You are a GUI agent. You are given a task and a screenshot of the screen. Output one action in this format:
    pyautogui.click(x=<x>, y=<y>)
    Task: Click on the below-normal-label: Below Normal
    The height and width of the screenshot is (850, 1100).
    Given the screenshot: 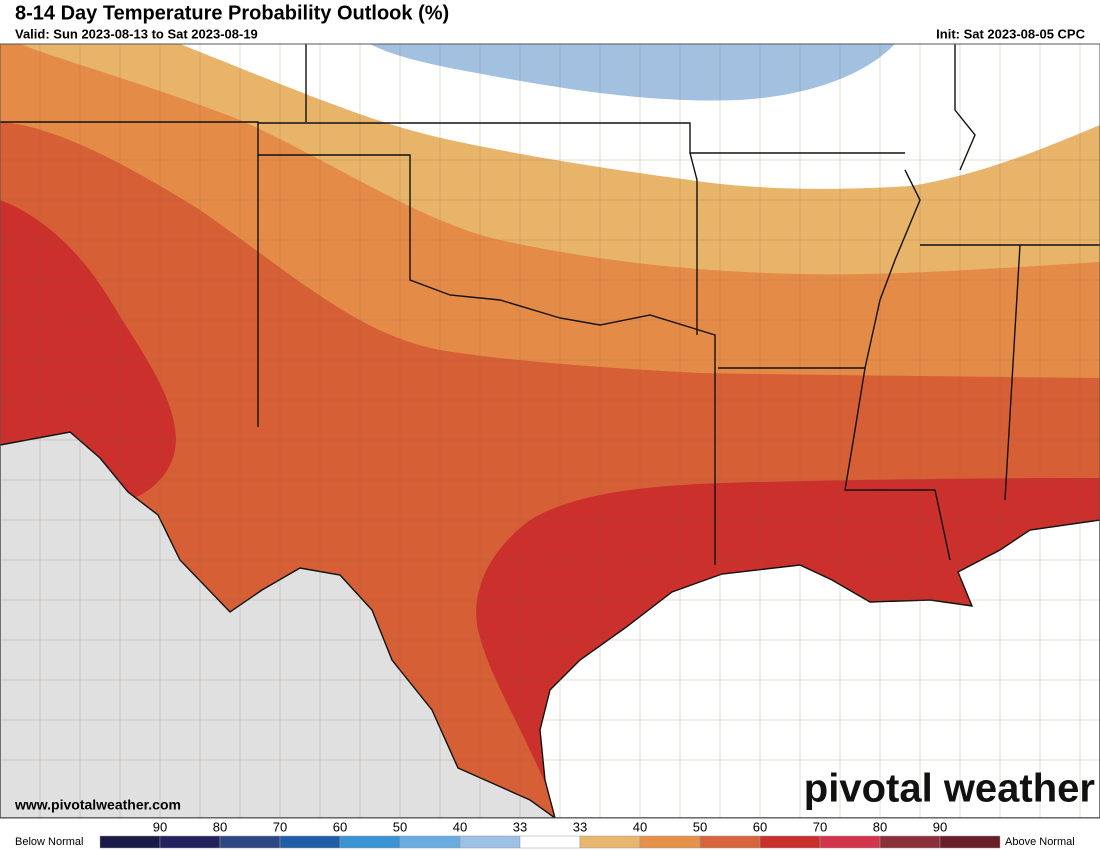 What is the action you would take?
    pyautogui.click(x=49, y=842)
    